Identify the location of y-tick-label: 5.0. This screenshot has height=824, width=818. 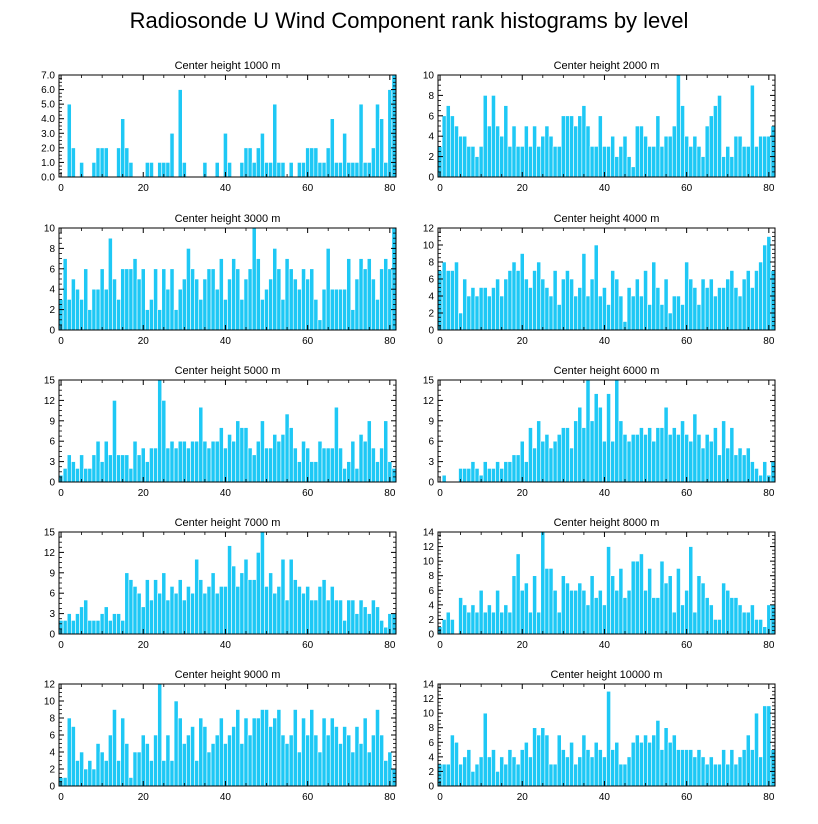
(48, 105).